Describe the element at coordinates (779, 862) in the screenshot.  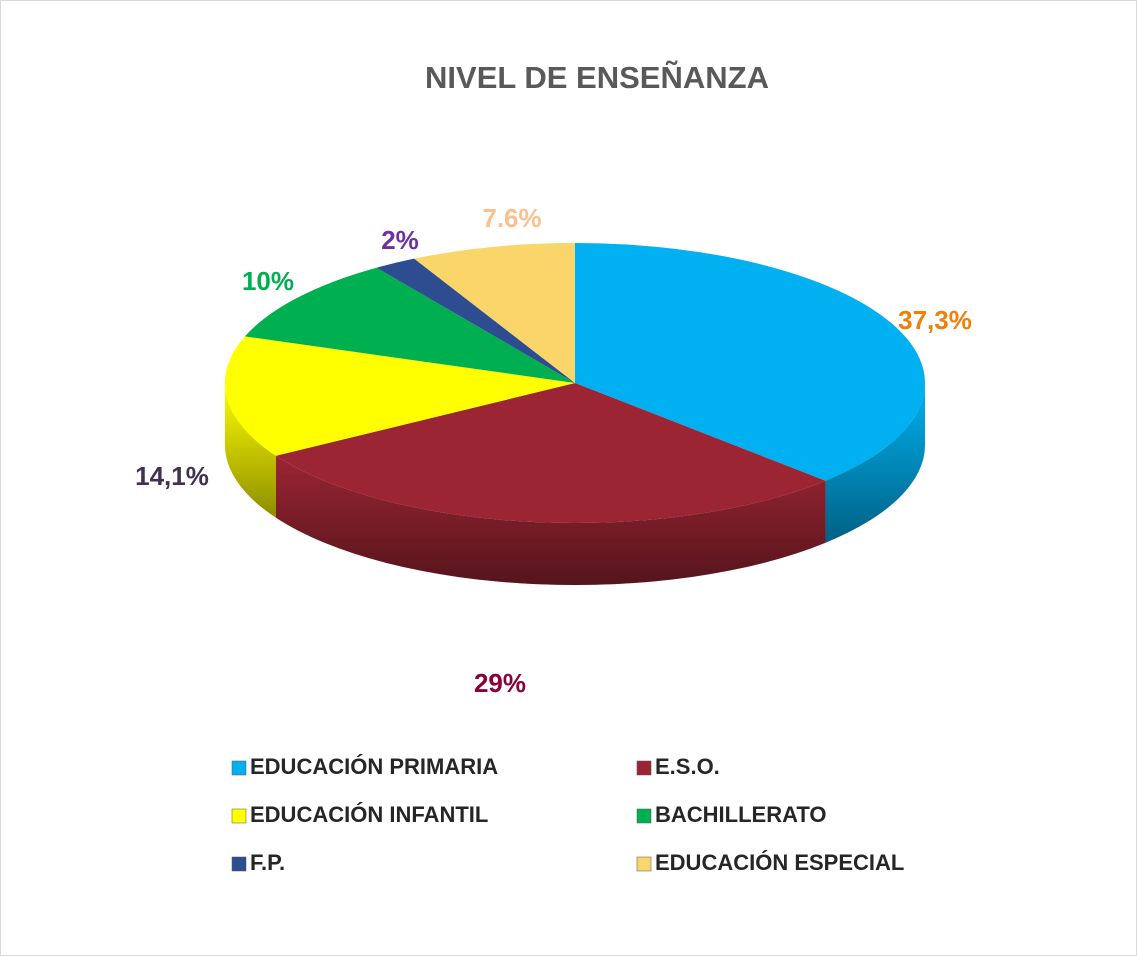
I see `legend-label: EDUCACIÓN ESPECIAL` at that location.